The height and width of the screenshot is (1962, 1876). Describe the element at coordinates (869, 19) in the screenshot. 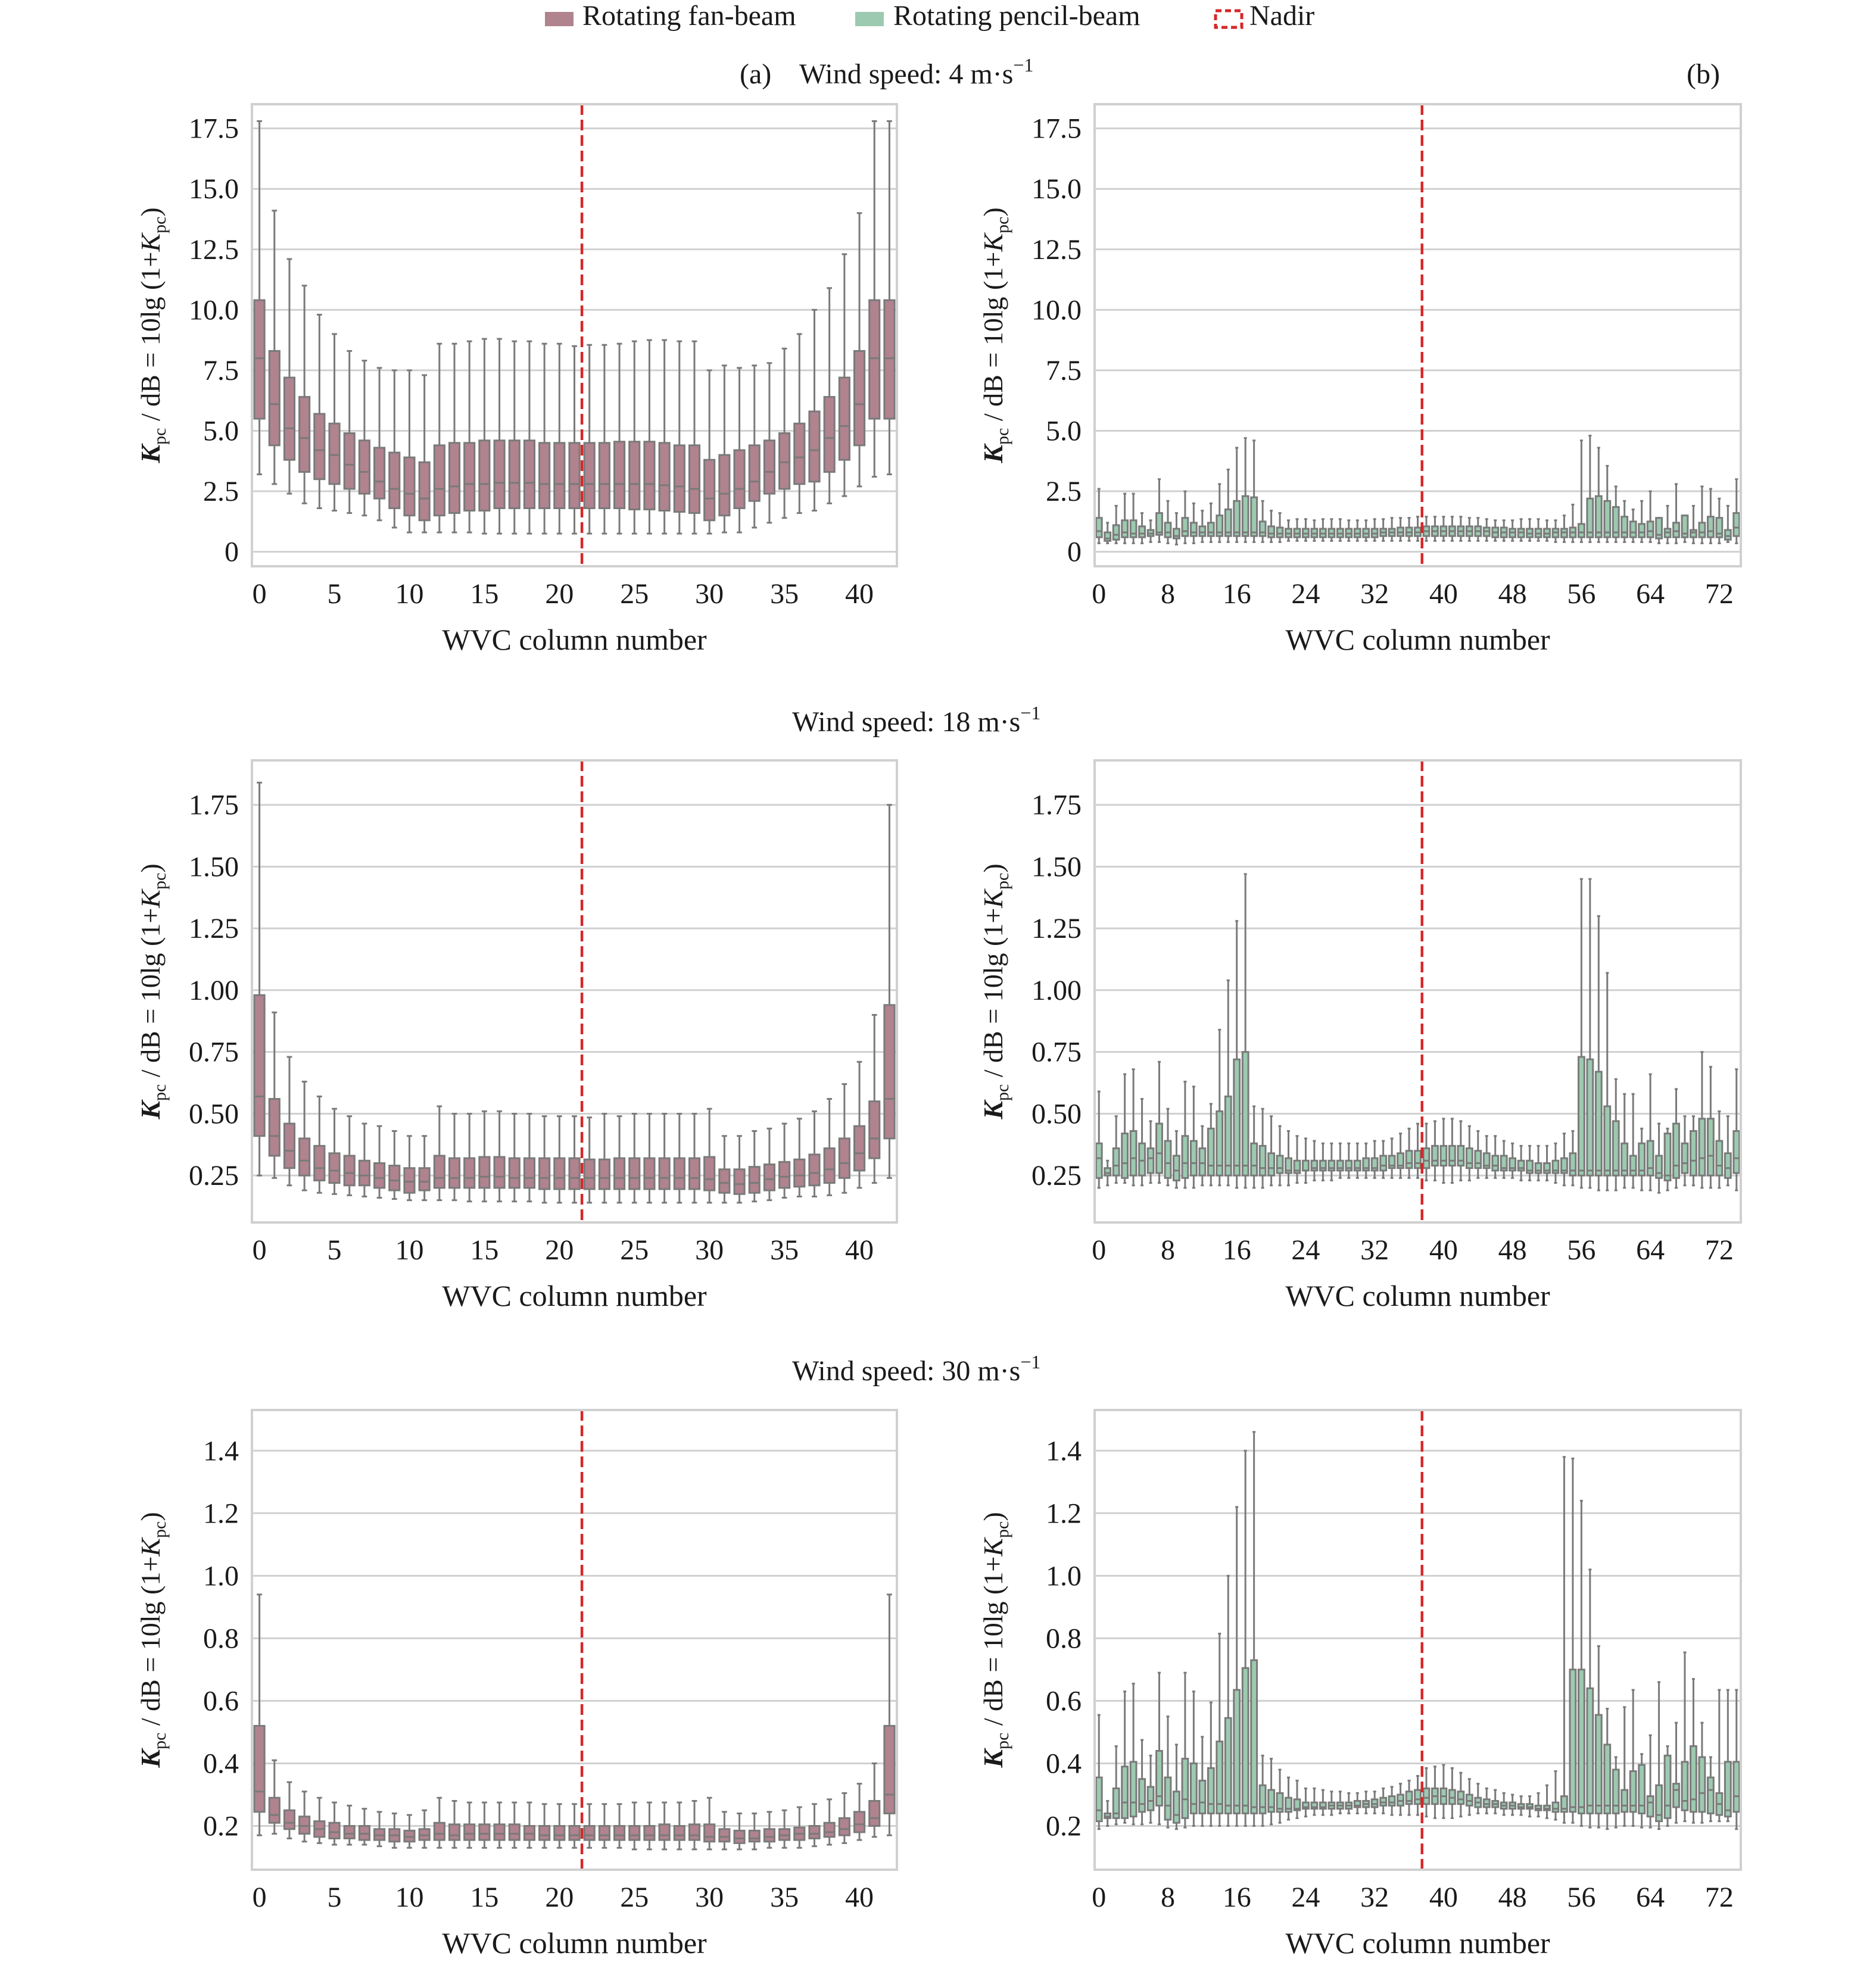

I see `legend-swatch-pencil` at that location.